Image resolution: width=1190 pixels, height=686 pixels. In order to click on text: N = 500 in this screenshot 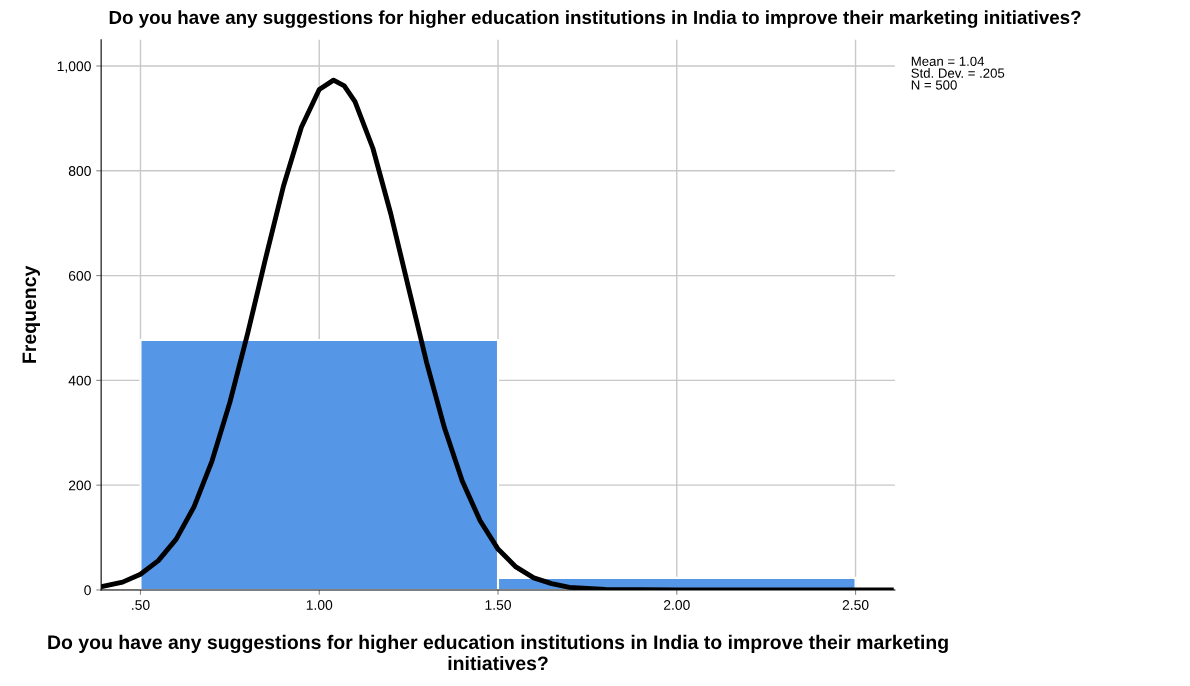, I will do `click(934, 85)`.